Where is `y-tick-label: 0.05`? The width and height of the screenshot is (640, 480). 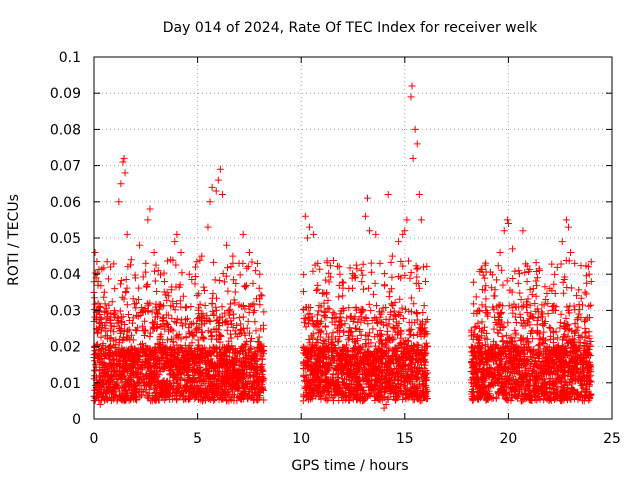
y-tick-label: 0.05 is located at coordinates (65, 239).